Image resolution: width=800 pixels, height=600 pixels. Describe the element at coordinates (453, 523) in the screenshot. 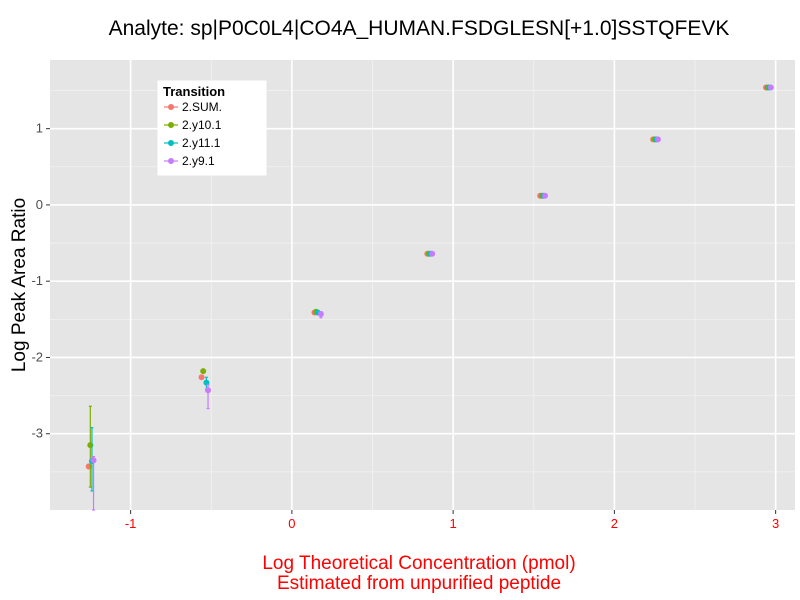

I see `x-tick-label: 1` at that location.